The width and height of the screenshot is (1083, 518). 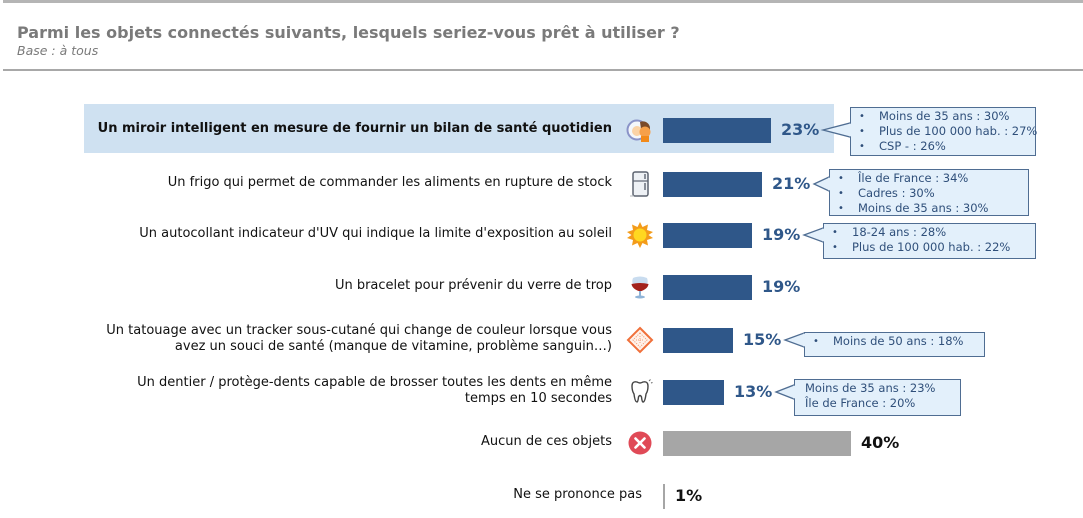 What do you see at coordinates (538, 398) in the screenshot?
I see `row-label-line: temps en 10 secondes` at bounding box center [538, 398].